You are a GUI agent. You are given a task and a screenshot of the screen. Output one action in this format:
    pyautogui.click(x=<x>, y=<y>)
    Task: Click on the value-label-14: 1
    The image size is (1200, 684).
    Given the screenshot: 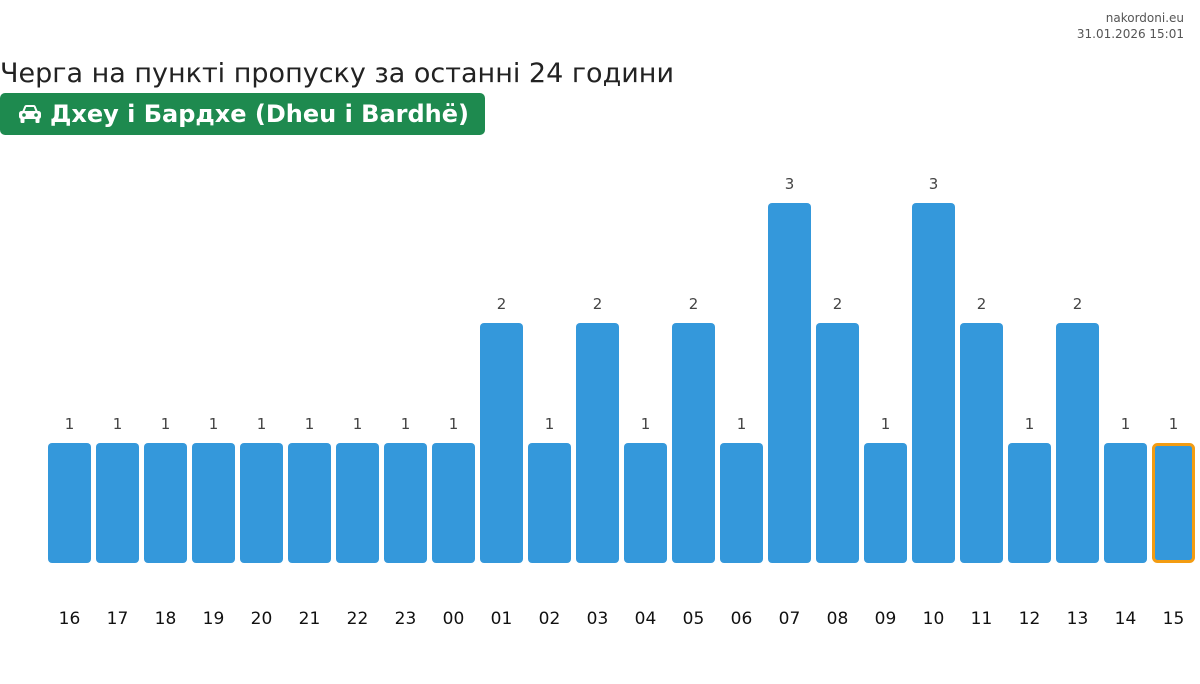 What is the action you would take?
    pyautogui.click(x=1126, y=424)
    